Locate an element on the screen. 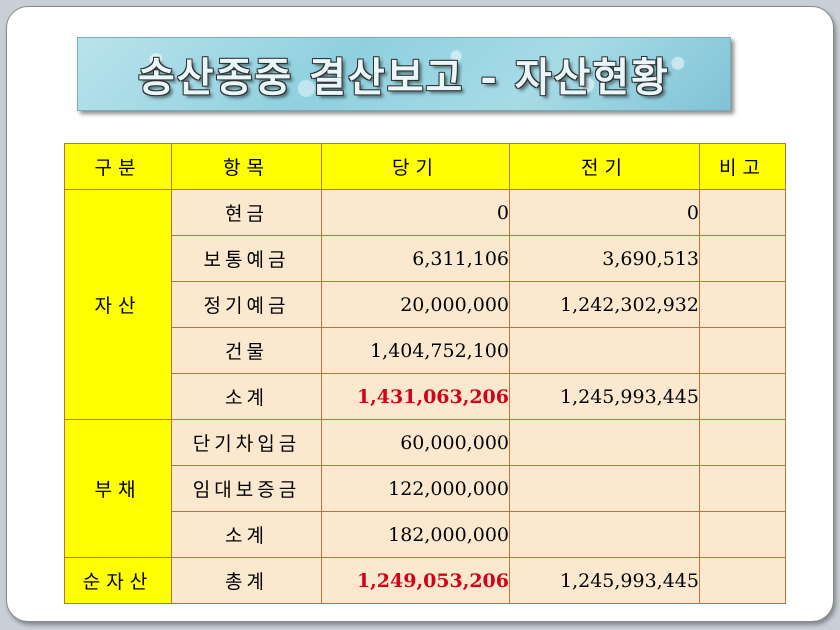 The width and height of the screenshot is (840, 630). previous-value: 3,690,513 is located at coordinates (604, 258).